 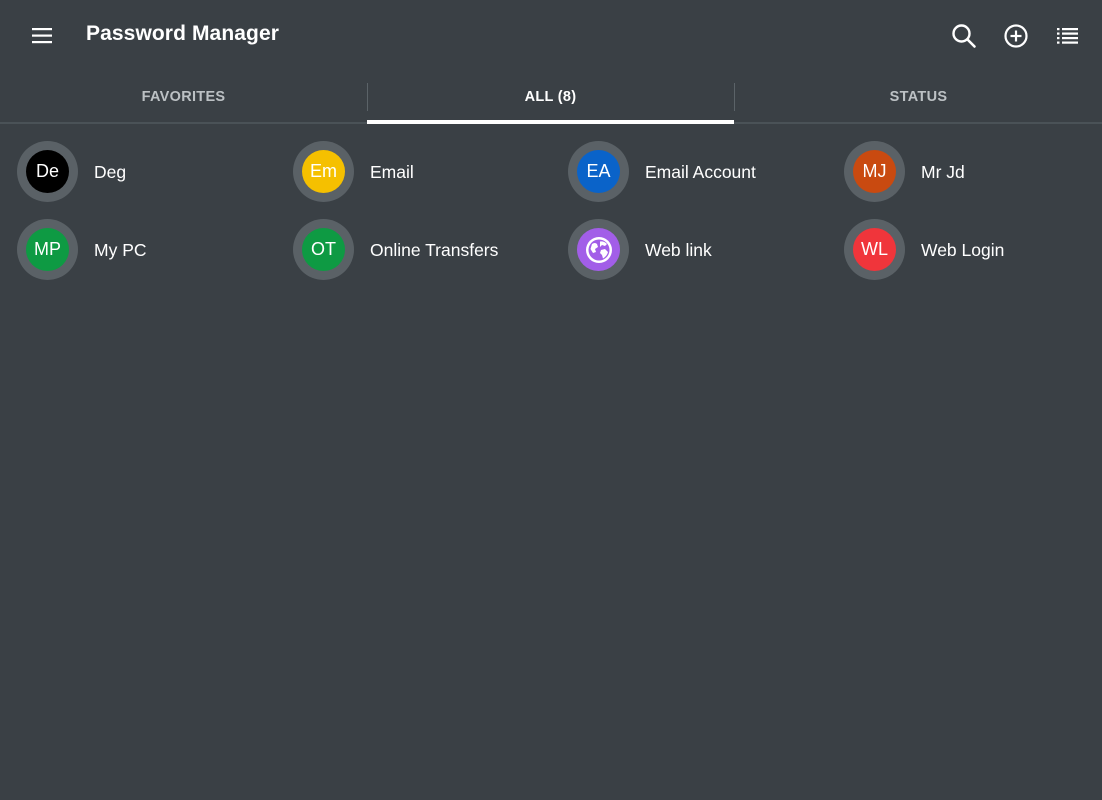 I want to click on hamburger-menu-icon, so click(x=42, y=36).